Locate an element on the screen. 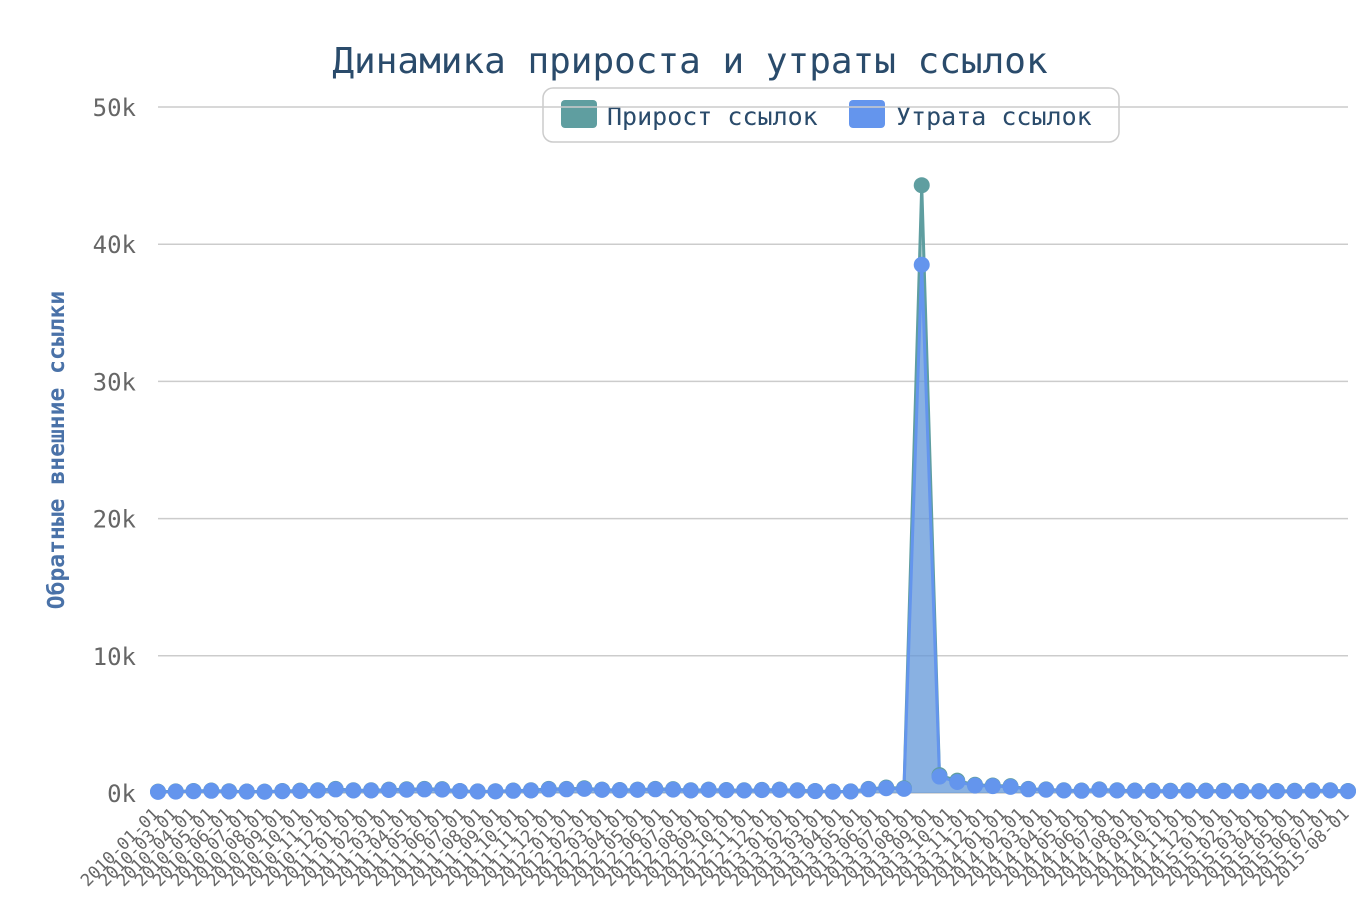  legend: Прирост ссылок Утрата ссылок is located at coordinates (831, 115).